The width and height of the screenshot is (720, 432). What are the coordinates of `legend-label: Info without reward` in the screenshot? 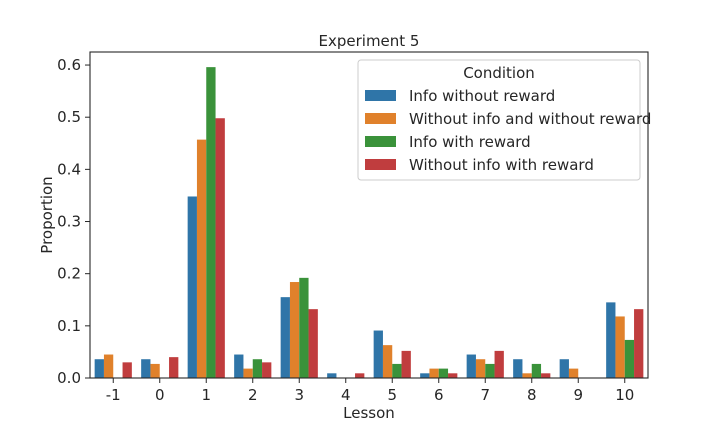 It's located at (482, 96).